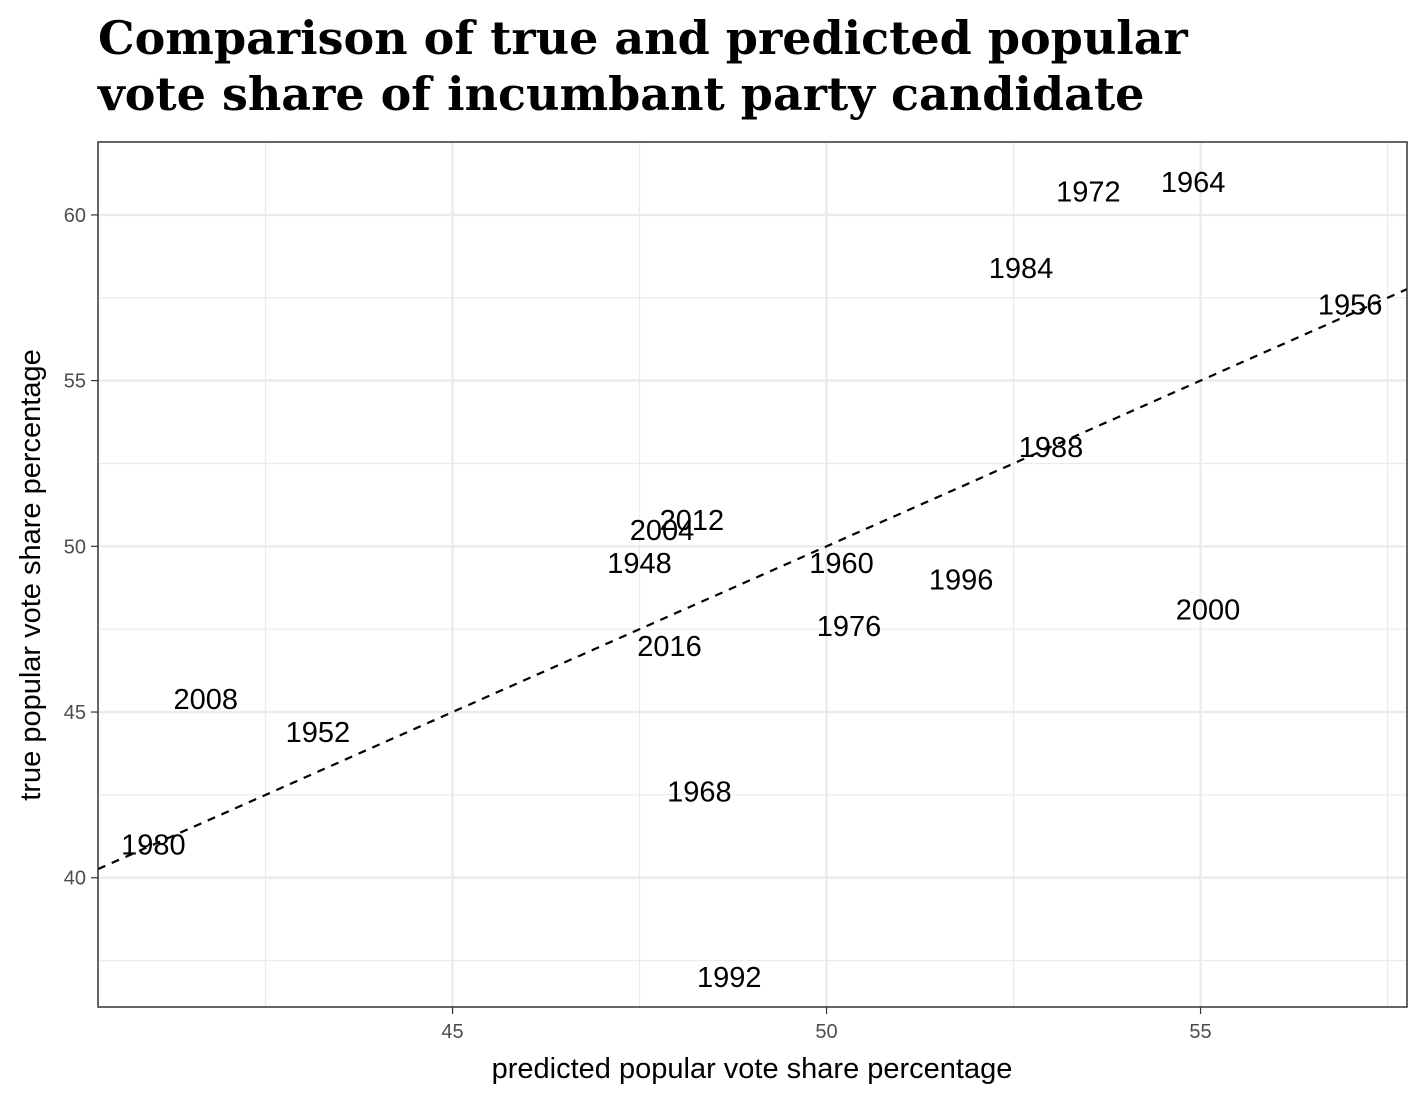 The width and height of the screenshot is (1425, 1100). What do you see at coordinates (692, 521) in the screenshot?
I see `point-label-2012: 2012` at bounding box center [692, 521].